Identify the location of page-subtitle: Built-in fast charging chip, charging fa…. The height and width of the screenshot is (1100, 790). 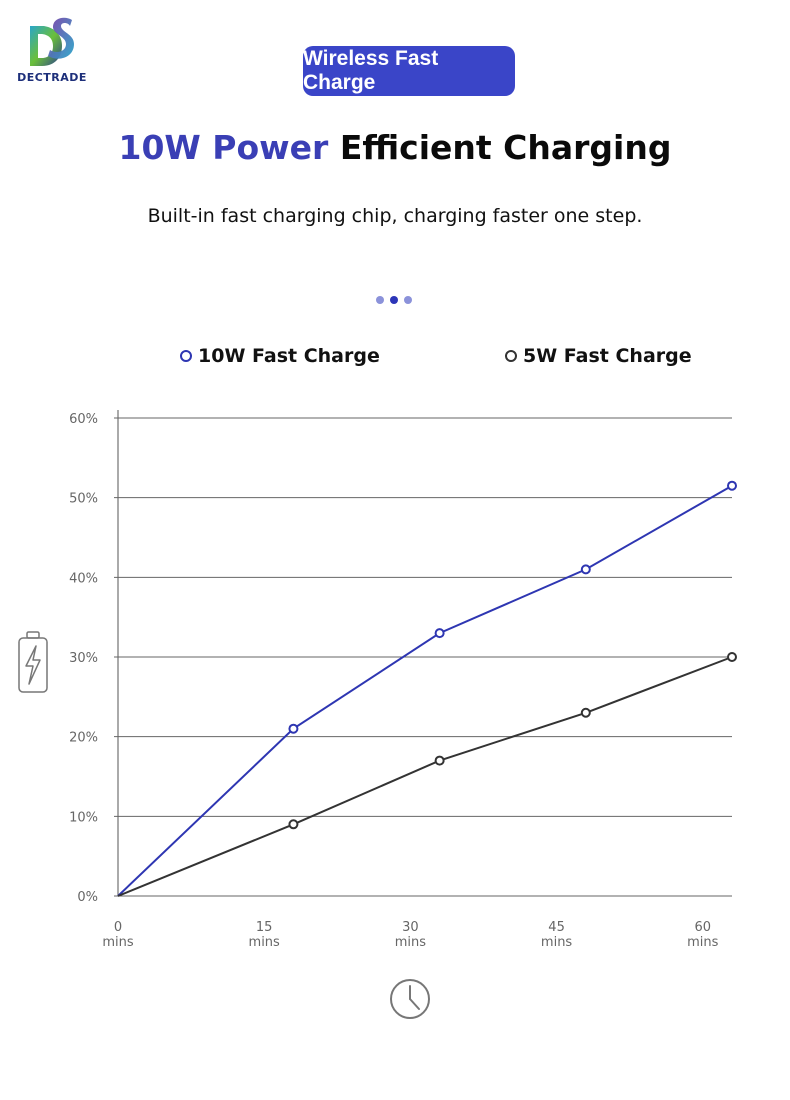
(395, 216).